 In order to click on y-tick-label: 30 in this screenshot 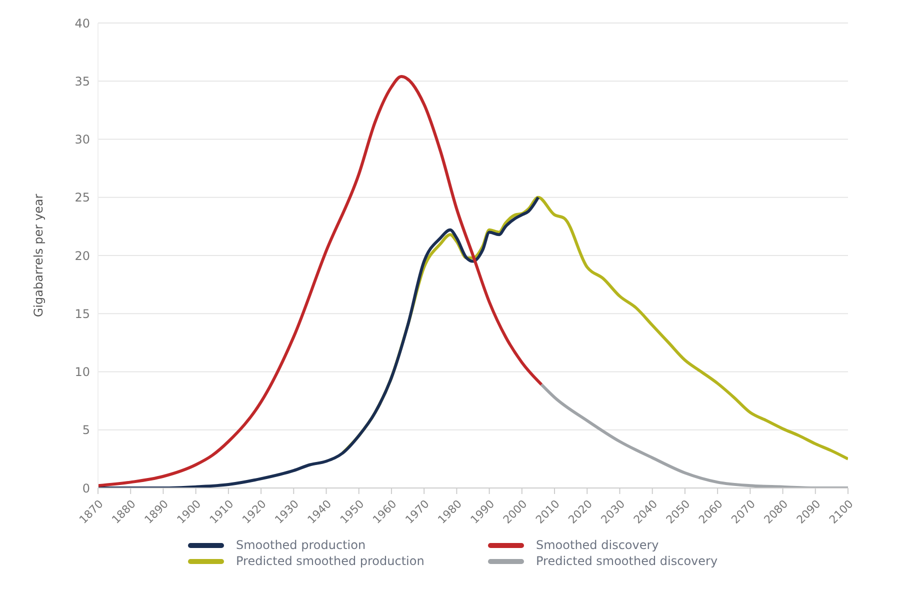, I will do `click(82, 139)`.